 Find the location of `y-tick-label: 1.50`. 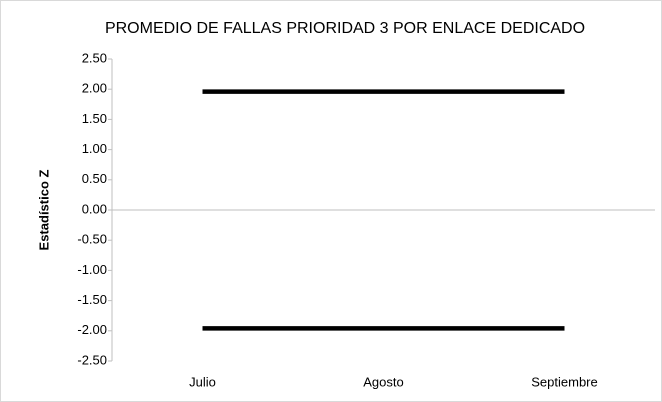

y-tick-label: 1.50 is located at coordinates (94, 118).